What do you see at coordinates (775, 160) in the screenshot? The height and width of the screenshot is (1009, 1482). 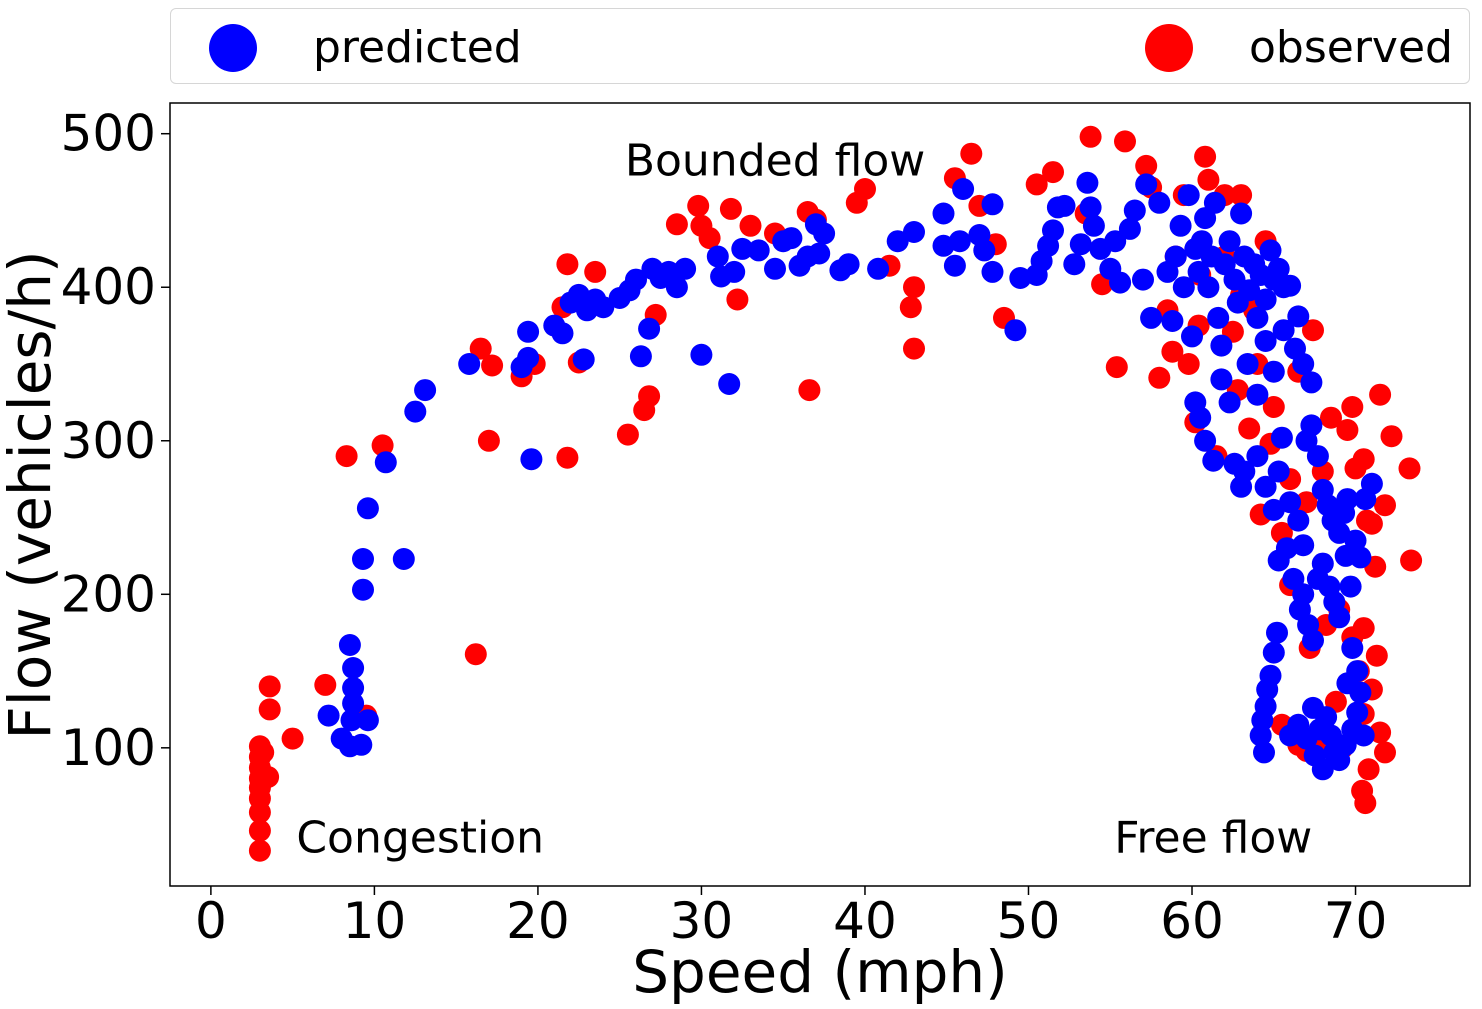 I see `annotation-label: Bounded flow` at bounding box center [775, 160].